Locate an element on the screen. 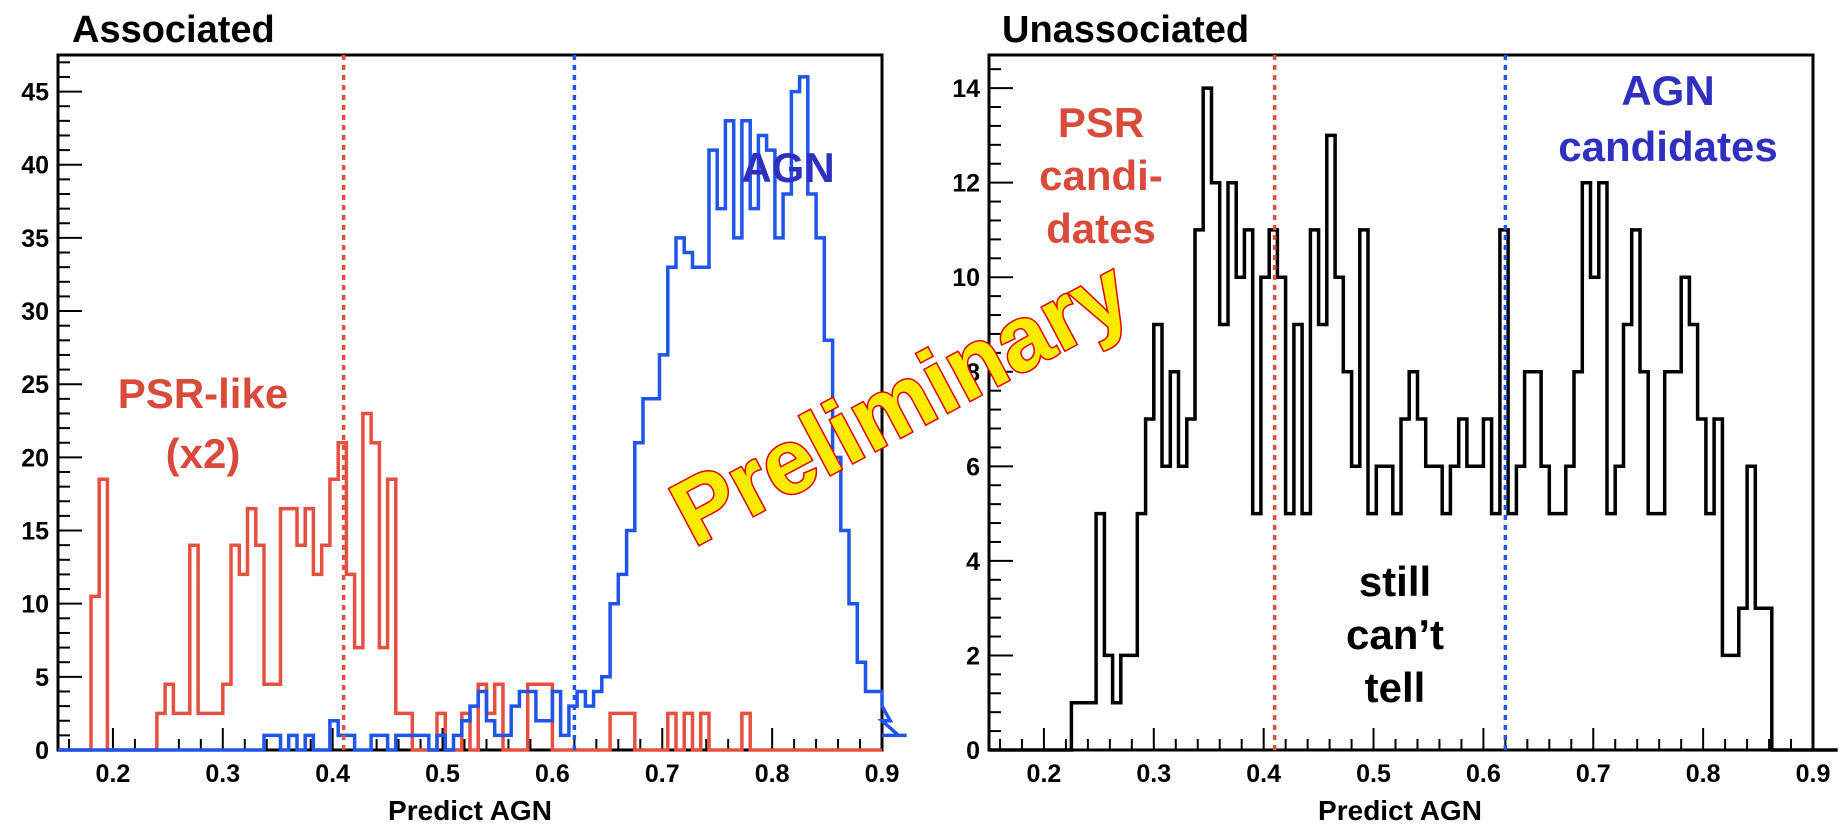 Image resolution: width=1841 pixels, height=825 pixels. psr-annotation-line1: PSR is located at coordinates (1101, 122).